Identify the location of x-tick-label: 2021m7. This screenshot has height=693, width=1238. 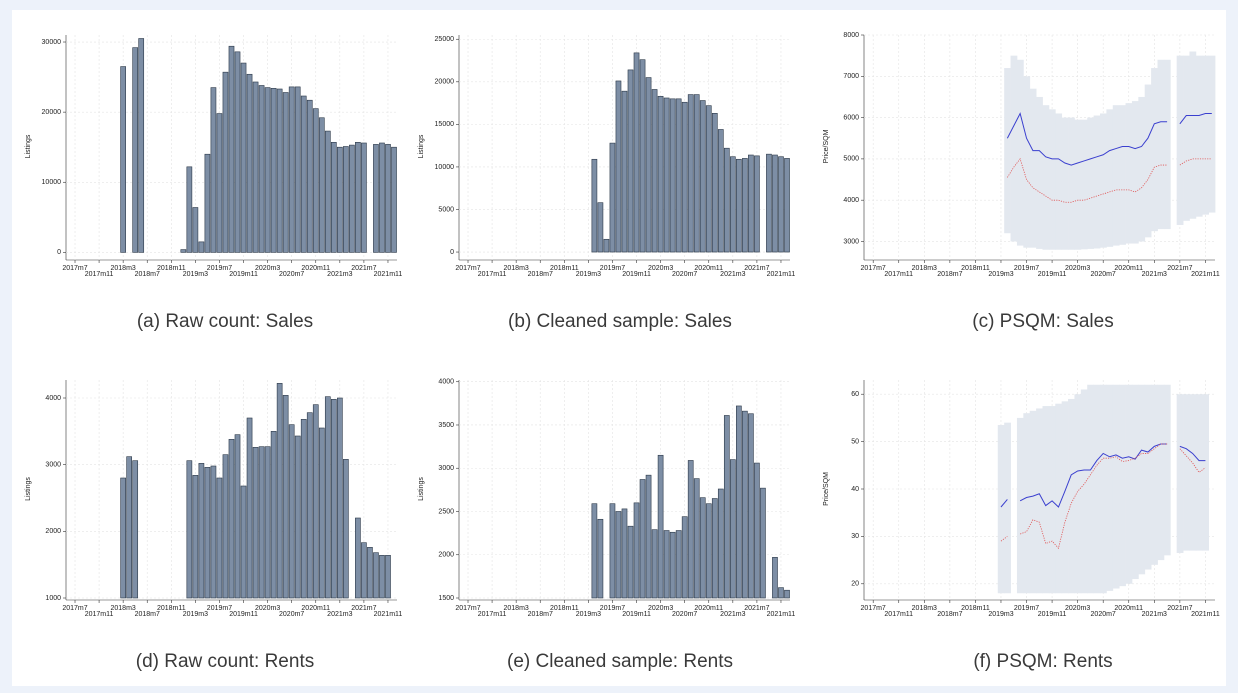
(363, 268).